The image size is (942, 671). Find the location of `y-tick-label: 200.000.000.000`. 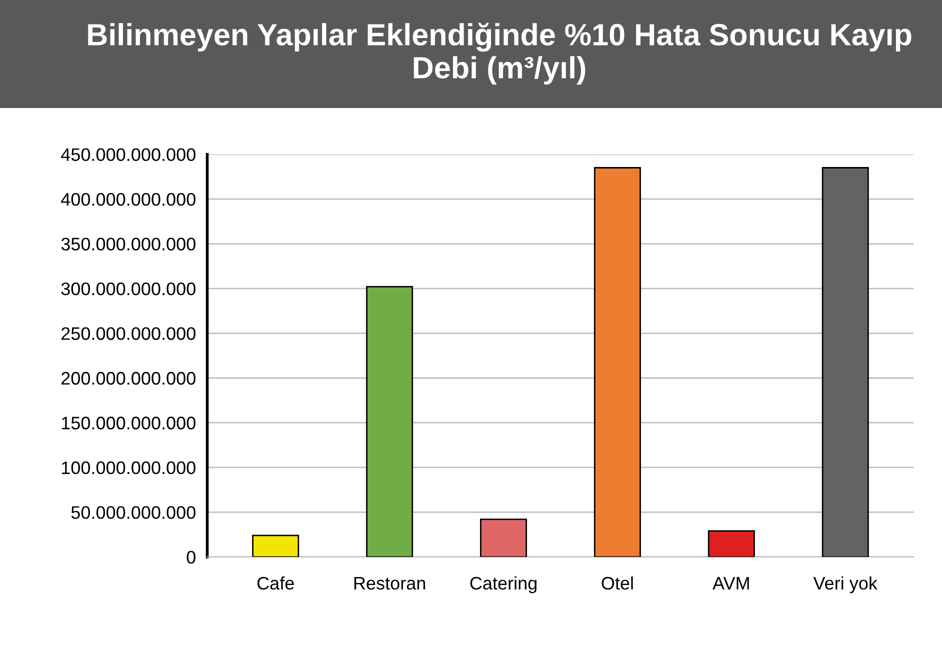

y-tick-label: 200.000.000.000 is located at coordinates (129, 378).